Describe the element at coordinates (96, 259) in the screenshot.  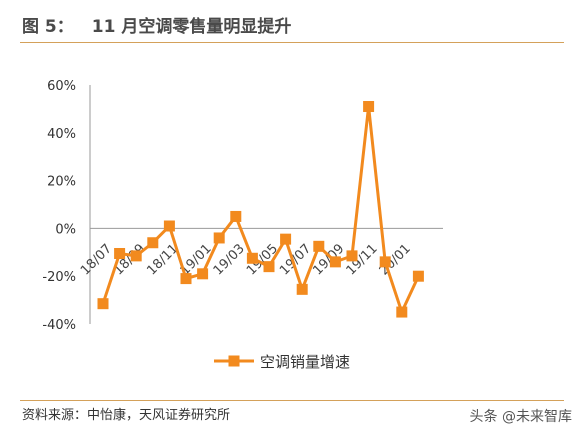
I see `x-tick-label: 18/07` at that location.